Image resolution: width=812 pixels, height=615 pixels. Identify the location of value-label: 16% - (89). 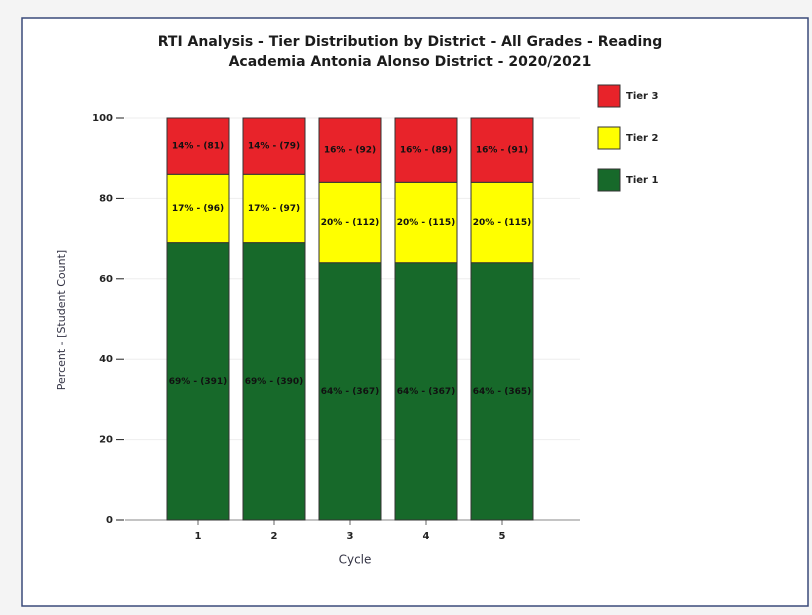
(426, 151).